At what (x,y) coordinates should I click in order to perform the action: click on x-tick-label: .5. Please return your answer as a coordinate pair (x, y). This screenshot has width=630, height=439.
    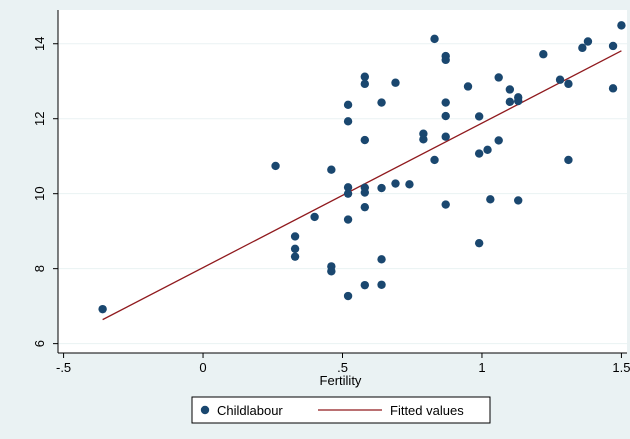
    Looking at the image, I should click on (342, 367).